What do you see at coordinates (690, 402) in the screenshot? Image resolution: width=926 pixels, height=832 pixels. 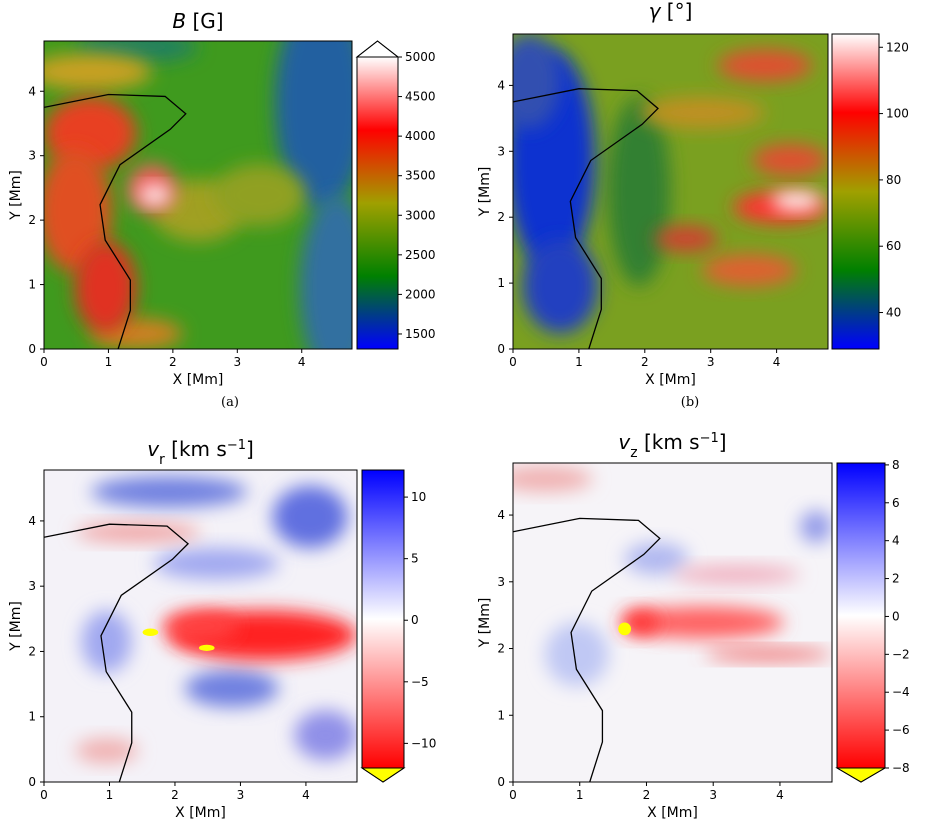 I see `caption: (b)` at bounding box center [690, 402].